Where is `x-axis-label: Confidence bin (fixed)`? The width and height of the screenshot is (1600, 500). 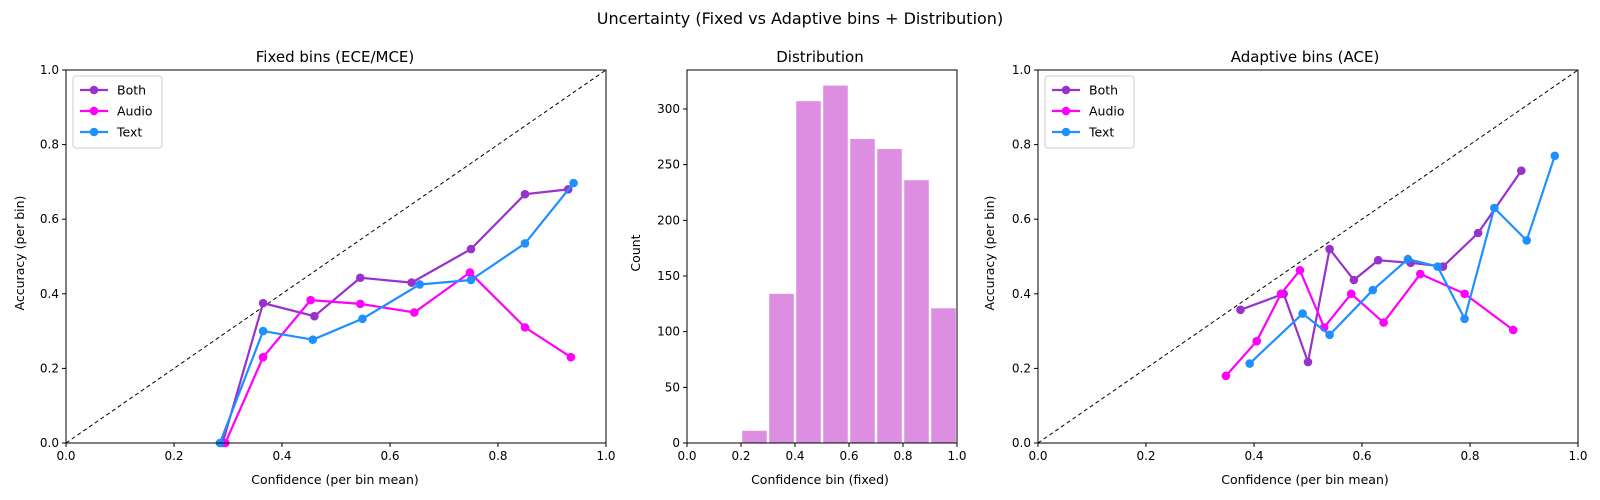 x-axis-label: Confidence bin (fixed) is located at coordinates (820, 479).